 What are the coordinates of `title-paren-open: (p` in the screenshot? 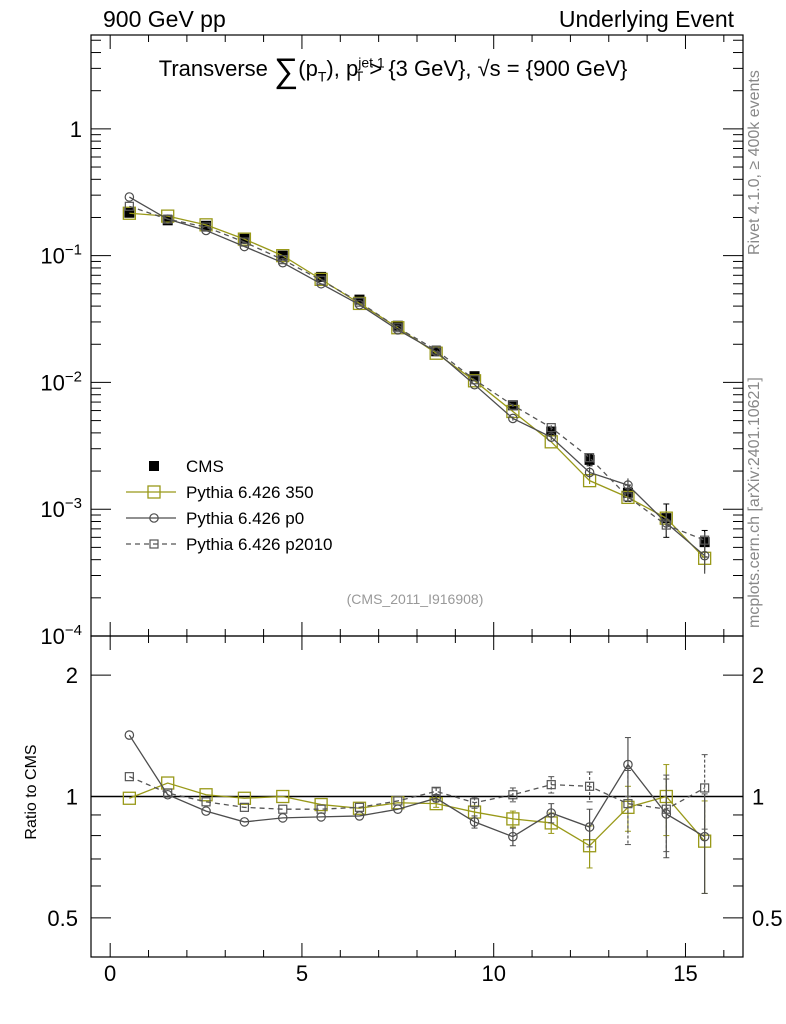 It's located at (308, 68).